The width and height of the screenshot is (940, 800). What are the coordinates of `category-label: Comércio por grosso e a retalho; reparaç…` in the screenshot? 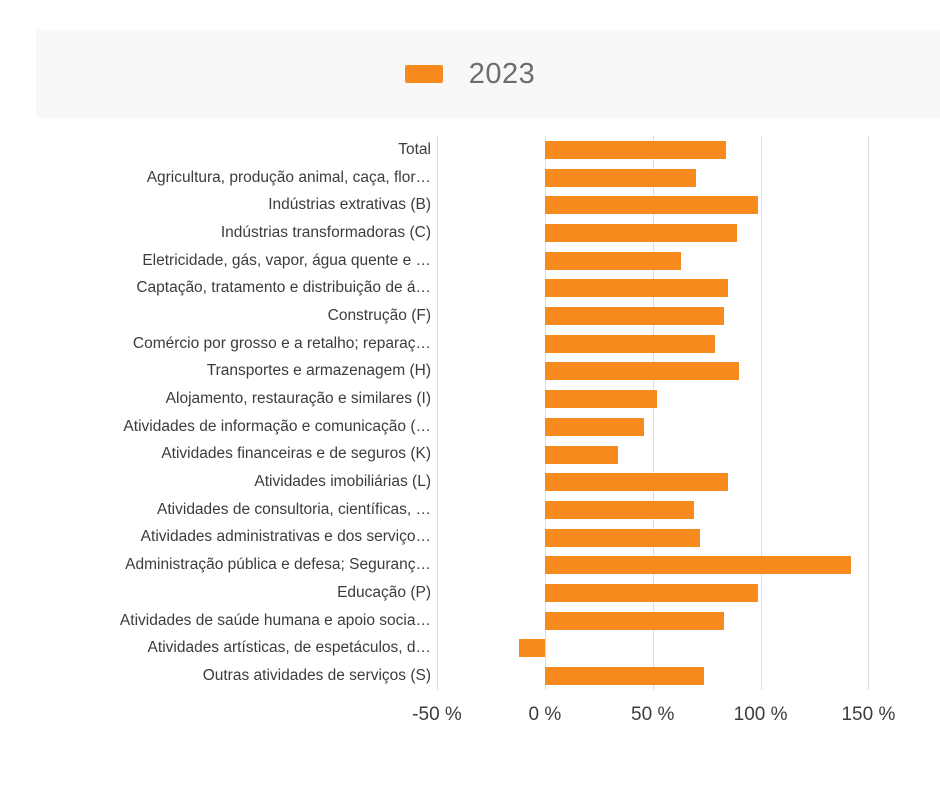 It's located at (281, 343).